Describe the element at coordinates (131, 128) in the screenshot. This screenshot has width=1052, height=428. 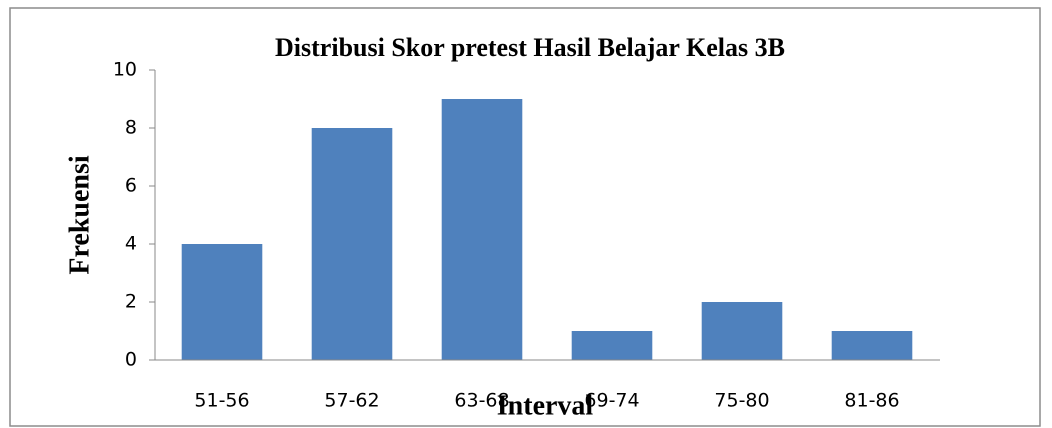
I see `y-tick-label: 8` at that location.